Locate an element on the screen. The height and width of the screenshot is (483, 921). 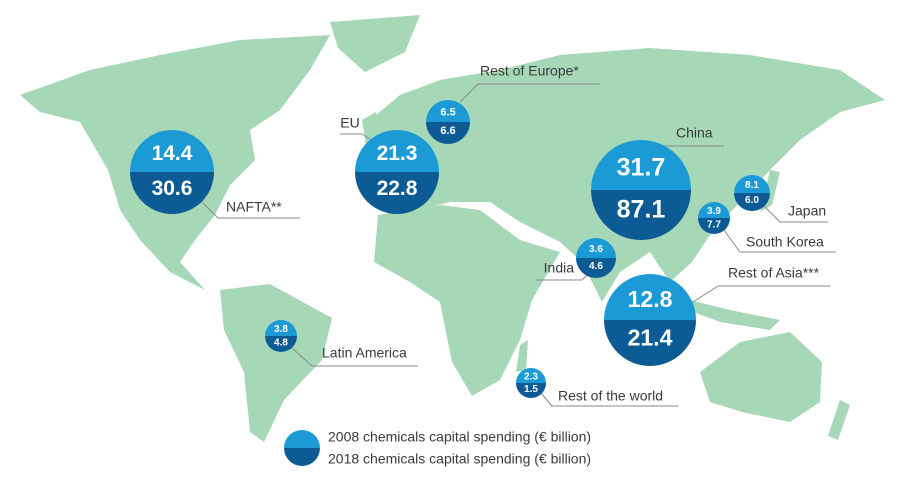
value-label: 6.0 is located at coordinates (752, 200).